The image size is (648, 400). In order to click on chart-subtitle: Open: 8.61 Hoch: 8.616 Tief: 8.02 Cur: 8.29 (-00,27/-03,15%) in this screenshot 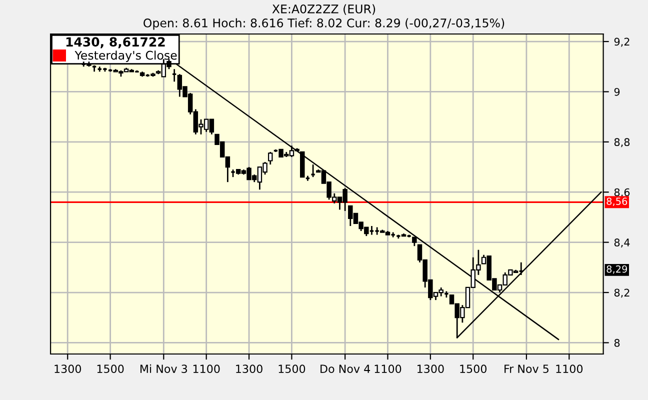, I will do `click(324, 24)`.